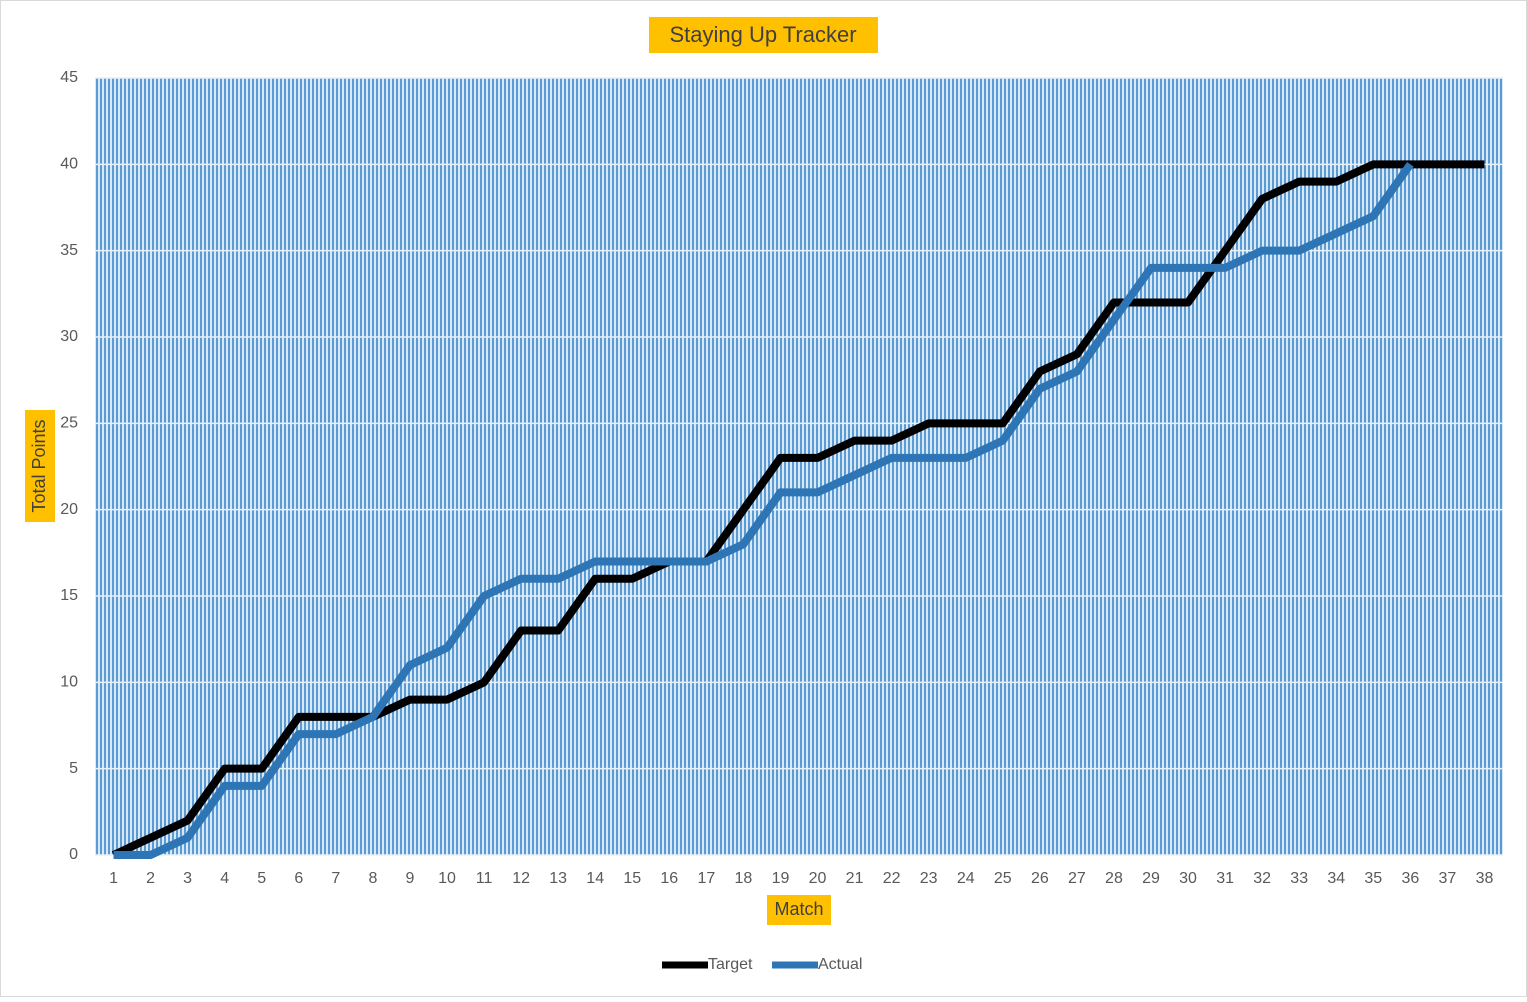 The image size is (1527, 1002). What do you see at coordinates (840, 964) in the screenshot?
I see `legend-label: Actual` at bounding box center [840, 964].